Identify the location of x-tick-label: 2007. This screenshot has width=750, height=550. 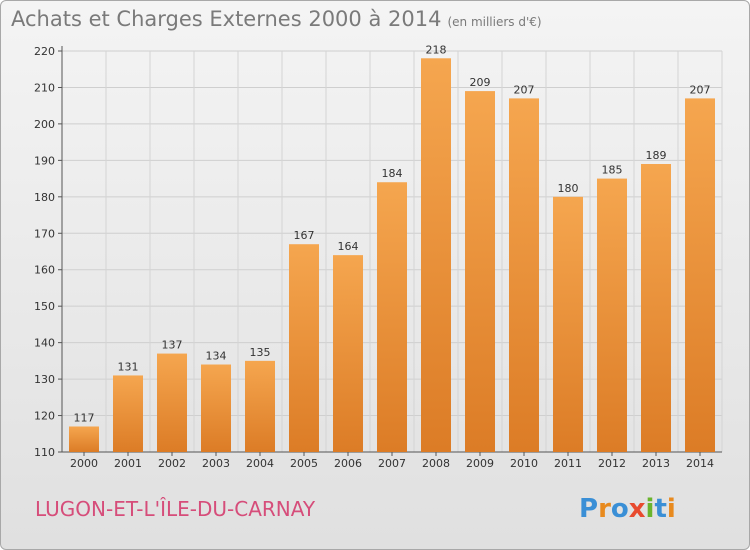
(392, 463).